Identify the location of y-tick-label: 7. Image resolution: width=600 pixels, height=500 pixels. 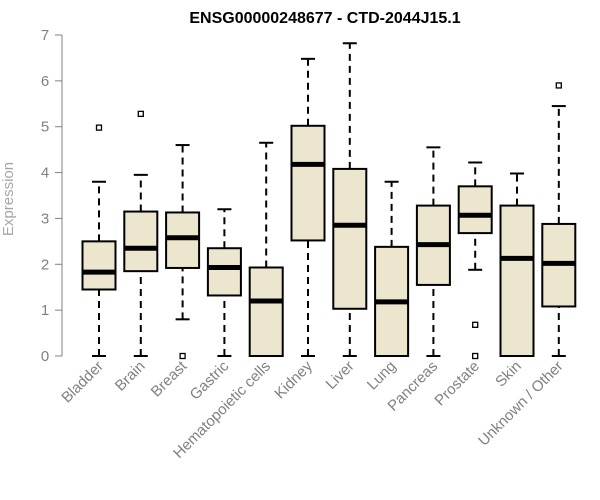
(45, 35).